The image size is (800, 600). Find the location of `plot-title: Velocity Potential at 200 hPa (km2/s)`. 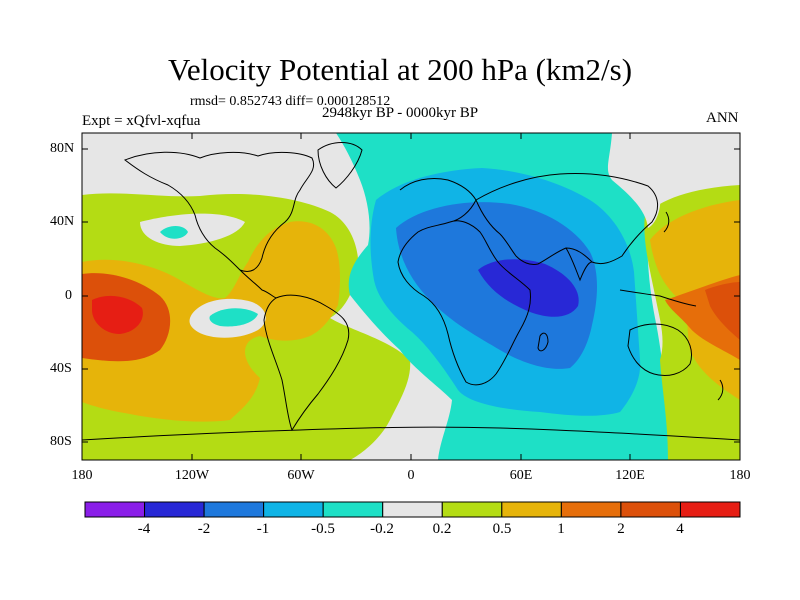

plot-title: Velocity Potential at 200 hPa (km2/s) is located at coordinates (400, 69).